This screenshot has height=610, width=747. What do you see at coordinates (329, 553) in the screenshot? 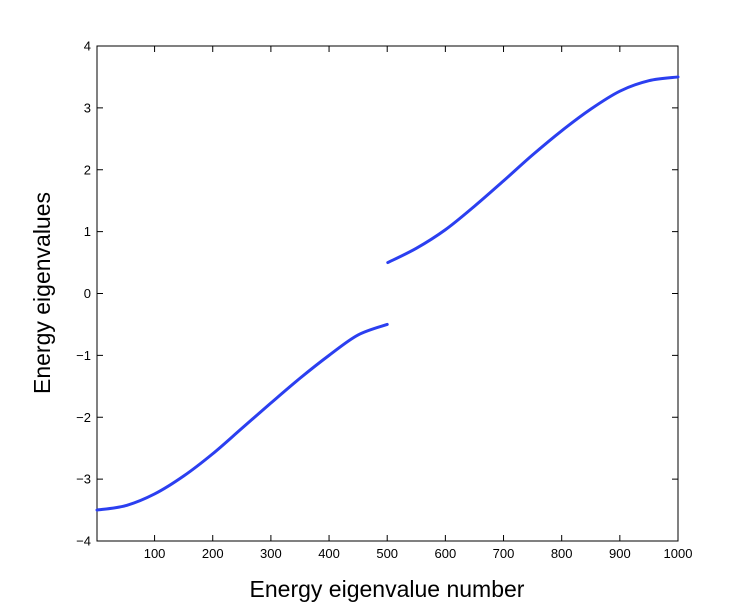
I see `x-tick-label: 400` at bounding box center [329, 553].